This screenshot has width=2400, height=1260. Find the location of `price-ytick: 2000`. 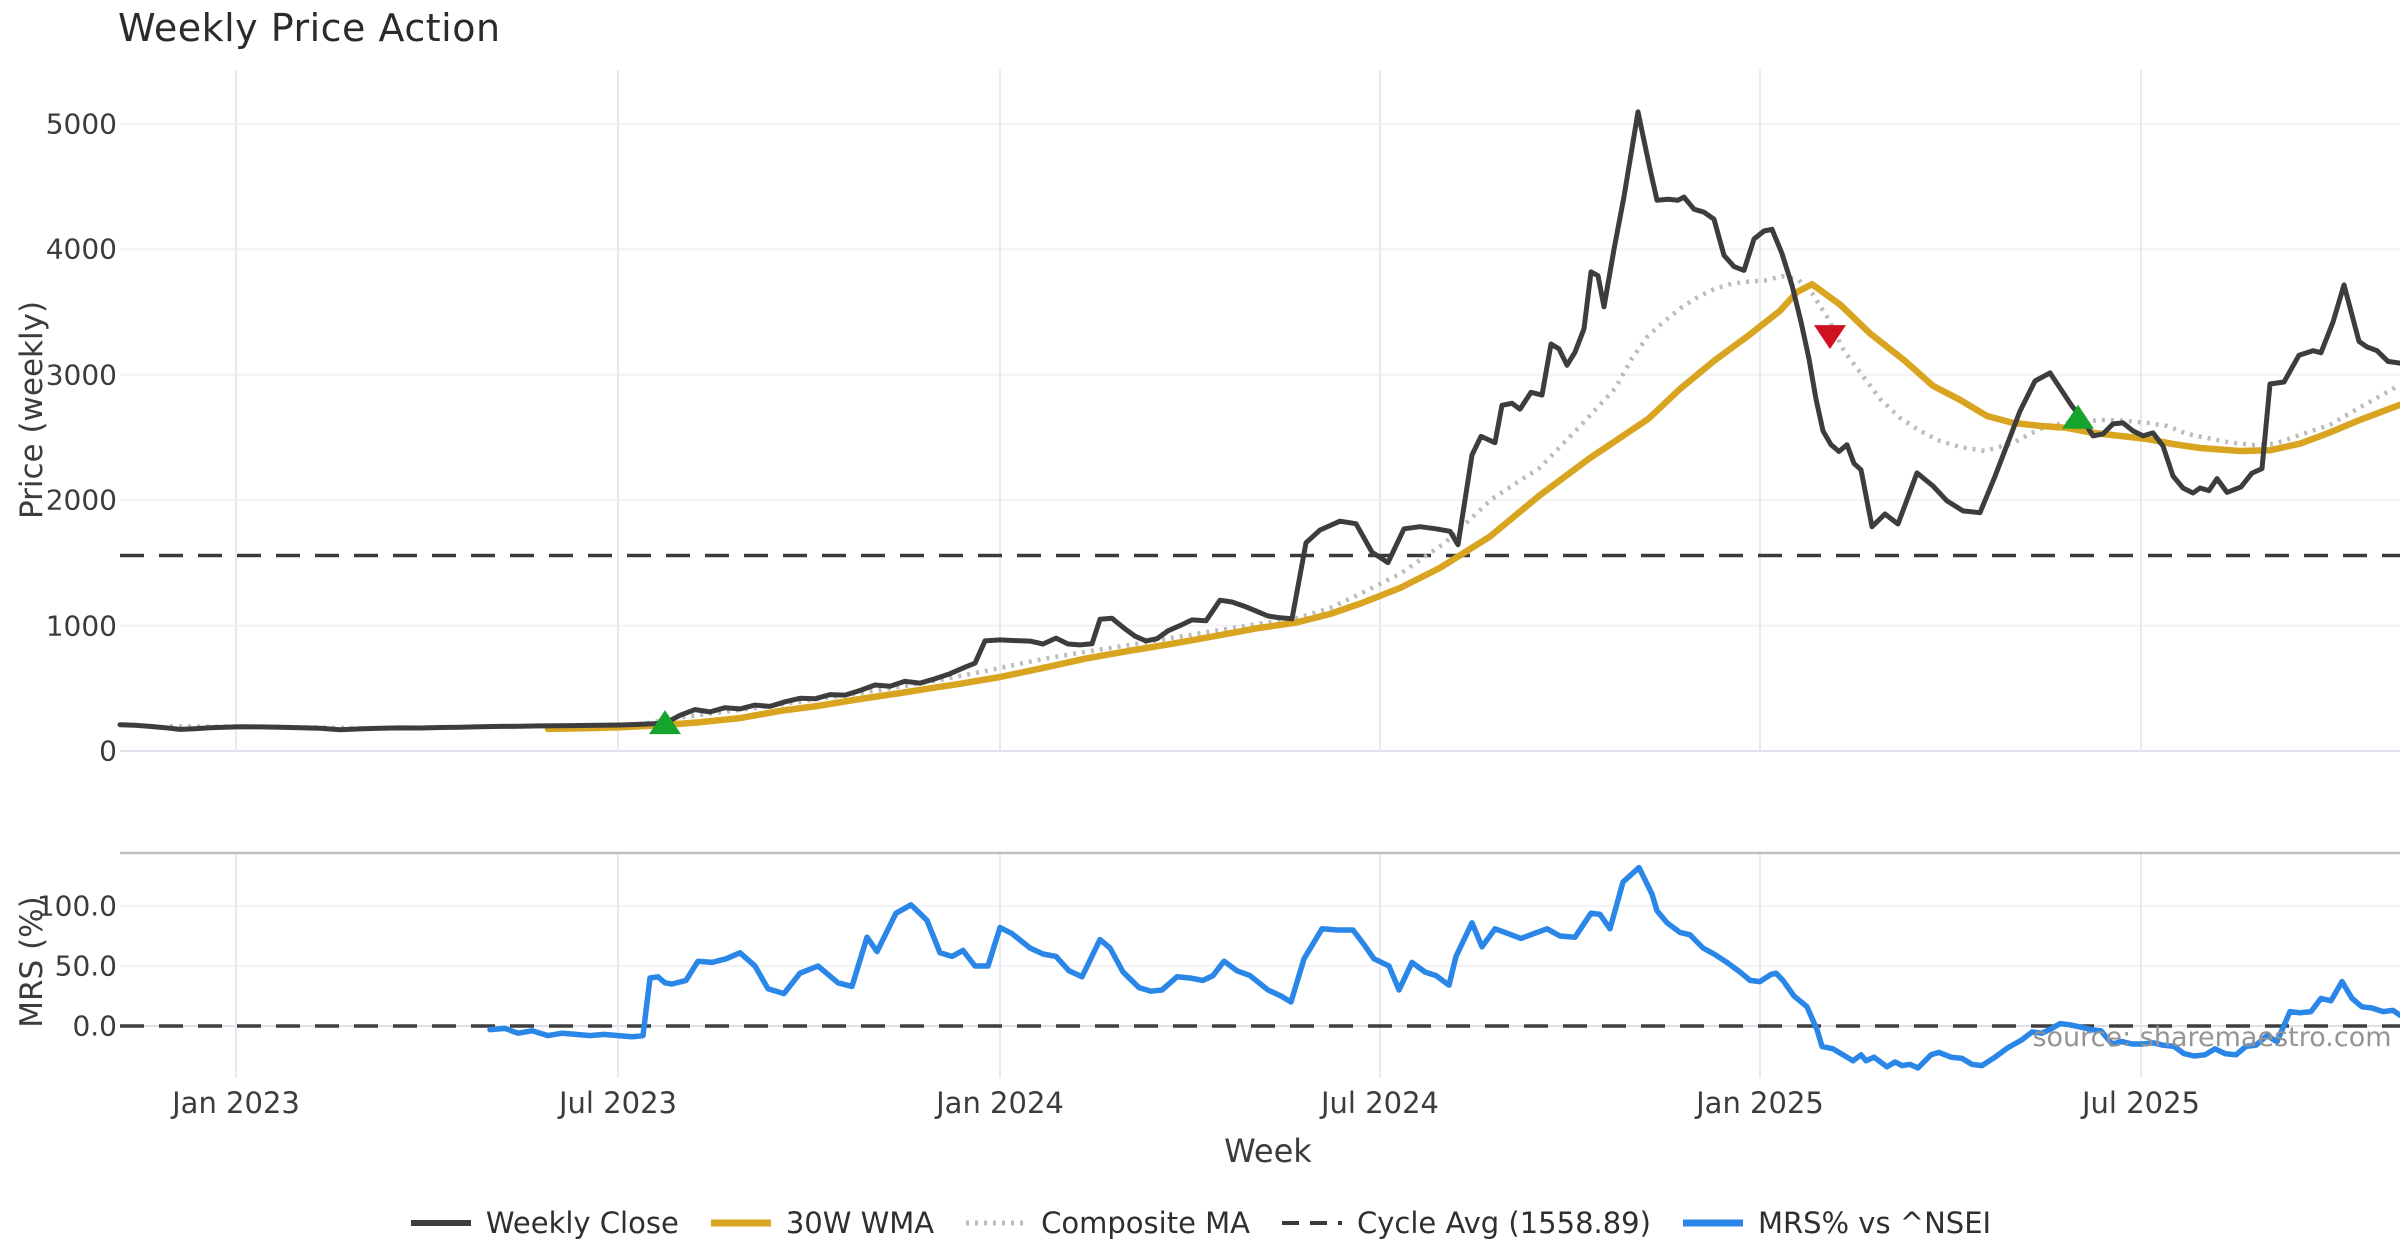

price-ytick: 2000 is located at coordinates (81, 500).